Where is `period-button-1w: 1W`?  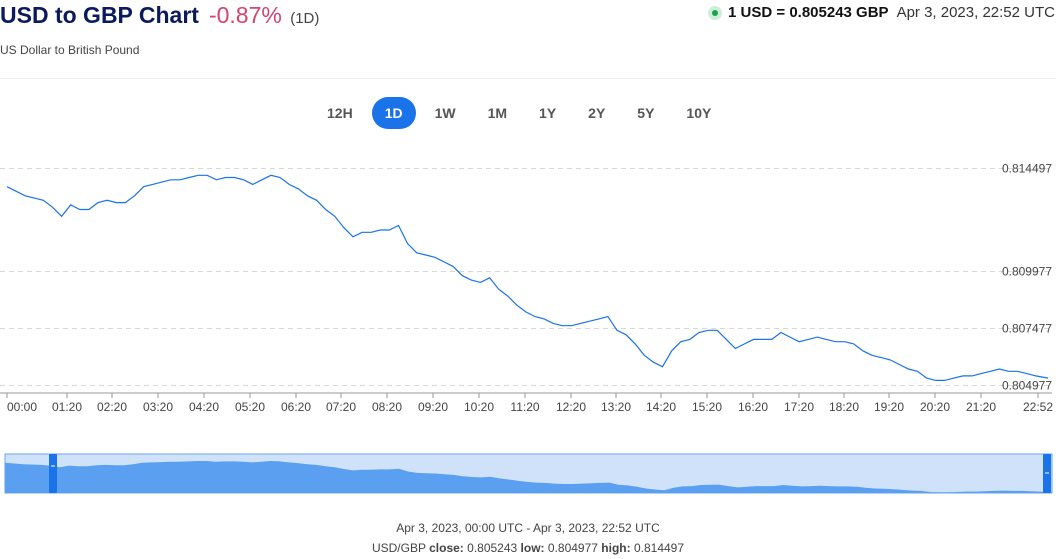
period-button-1w: 1W is located at coordinates (445, 113).